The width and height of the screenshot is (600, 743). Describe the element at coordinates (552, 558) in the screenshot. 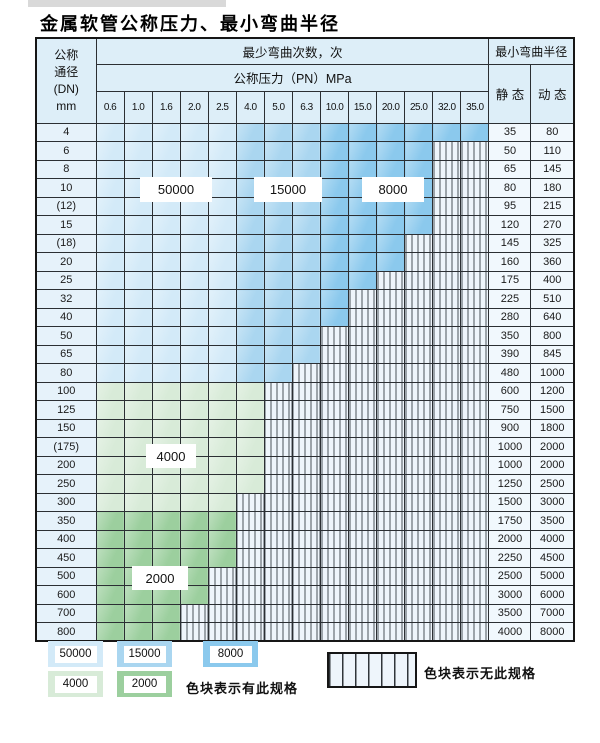

I see `dynamic-radius-cell: 4500` at that location.